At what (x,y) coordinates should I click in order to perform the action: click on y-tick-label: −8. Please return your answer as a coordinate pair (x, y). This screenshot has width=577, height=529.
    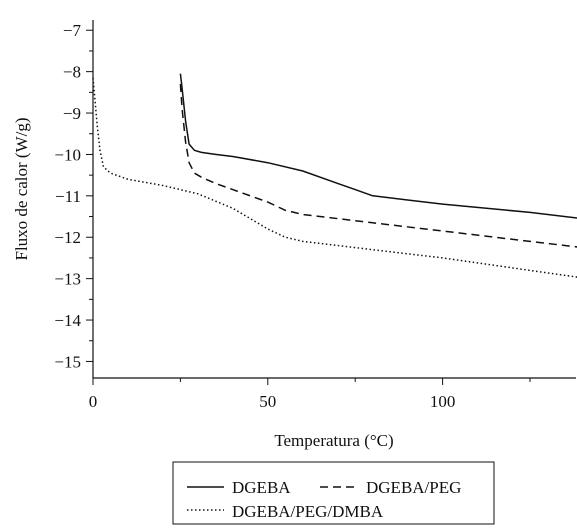
    Looking at the image, I should click on (72, 72).